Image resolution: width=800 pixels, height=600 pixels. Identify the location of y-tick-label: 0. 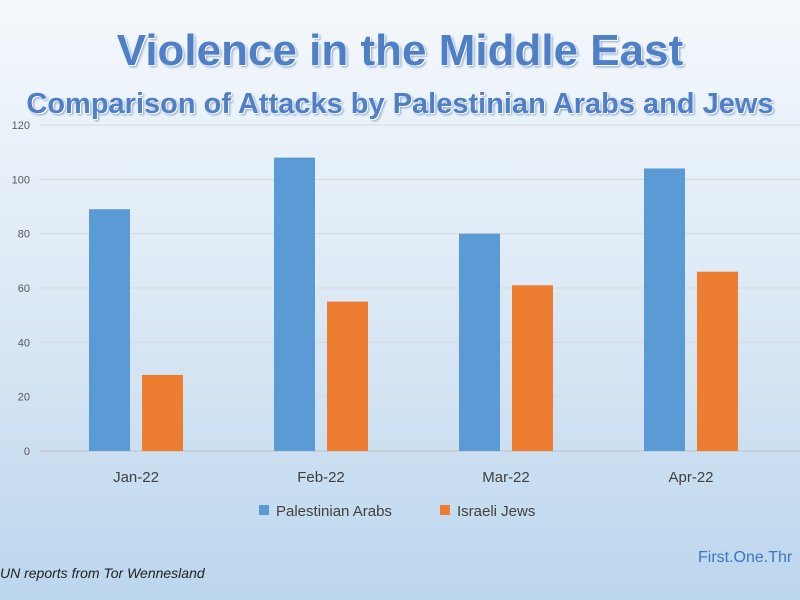
(27, 452).